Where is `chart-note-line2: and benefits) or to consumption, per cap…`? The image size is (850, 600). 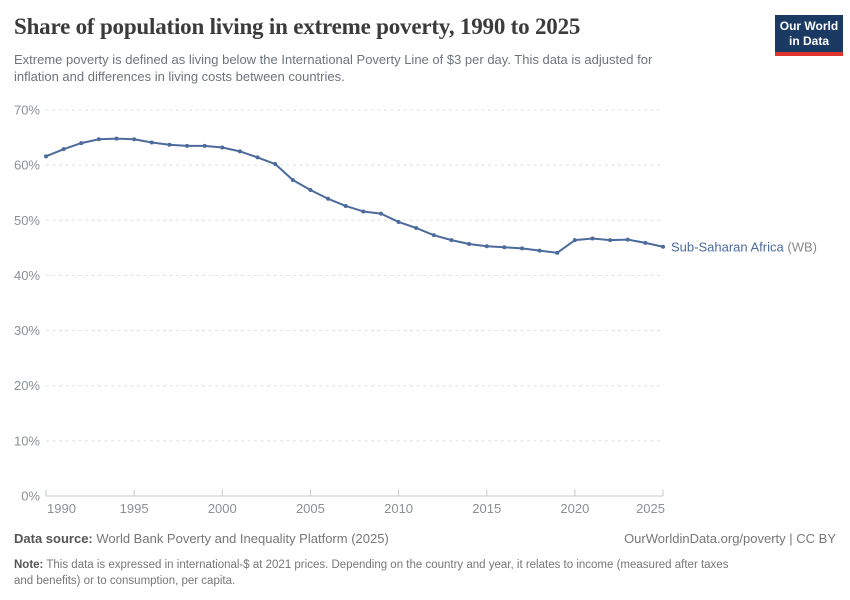
chart-note-line2: and benefits) or to consumption, per cap… is located at coordinates (125, 581).